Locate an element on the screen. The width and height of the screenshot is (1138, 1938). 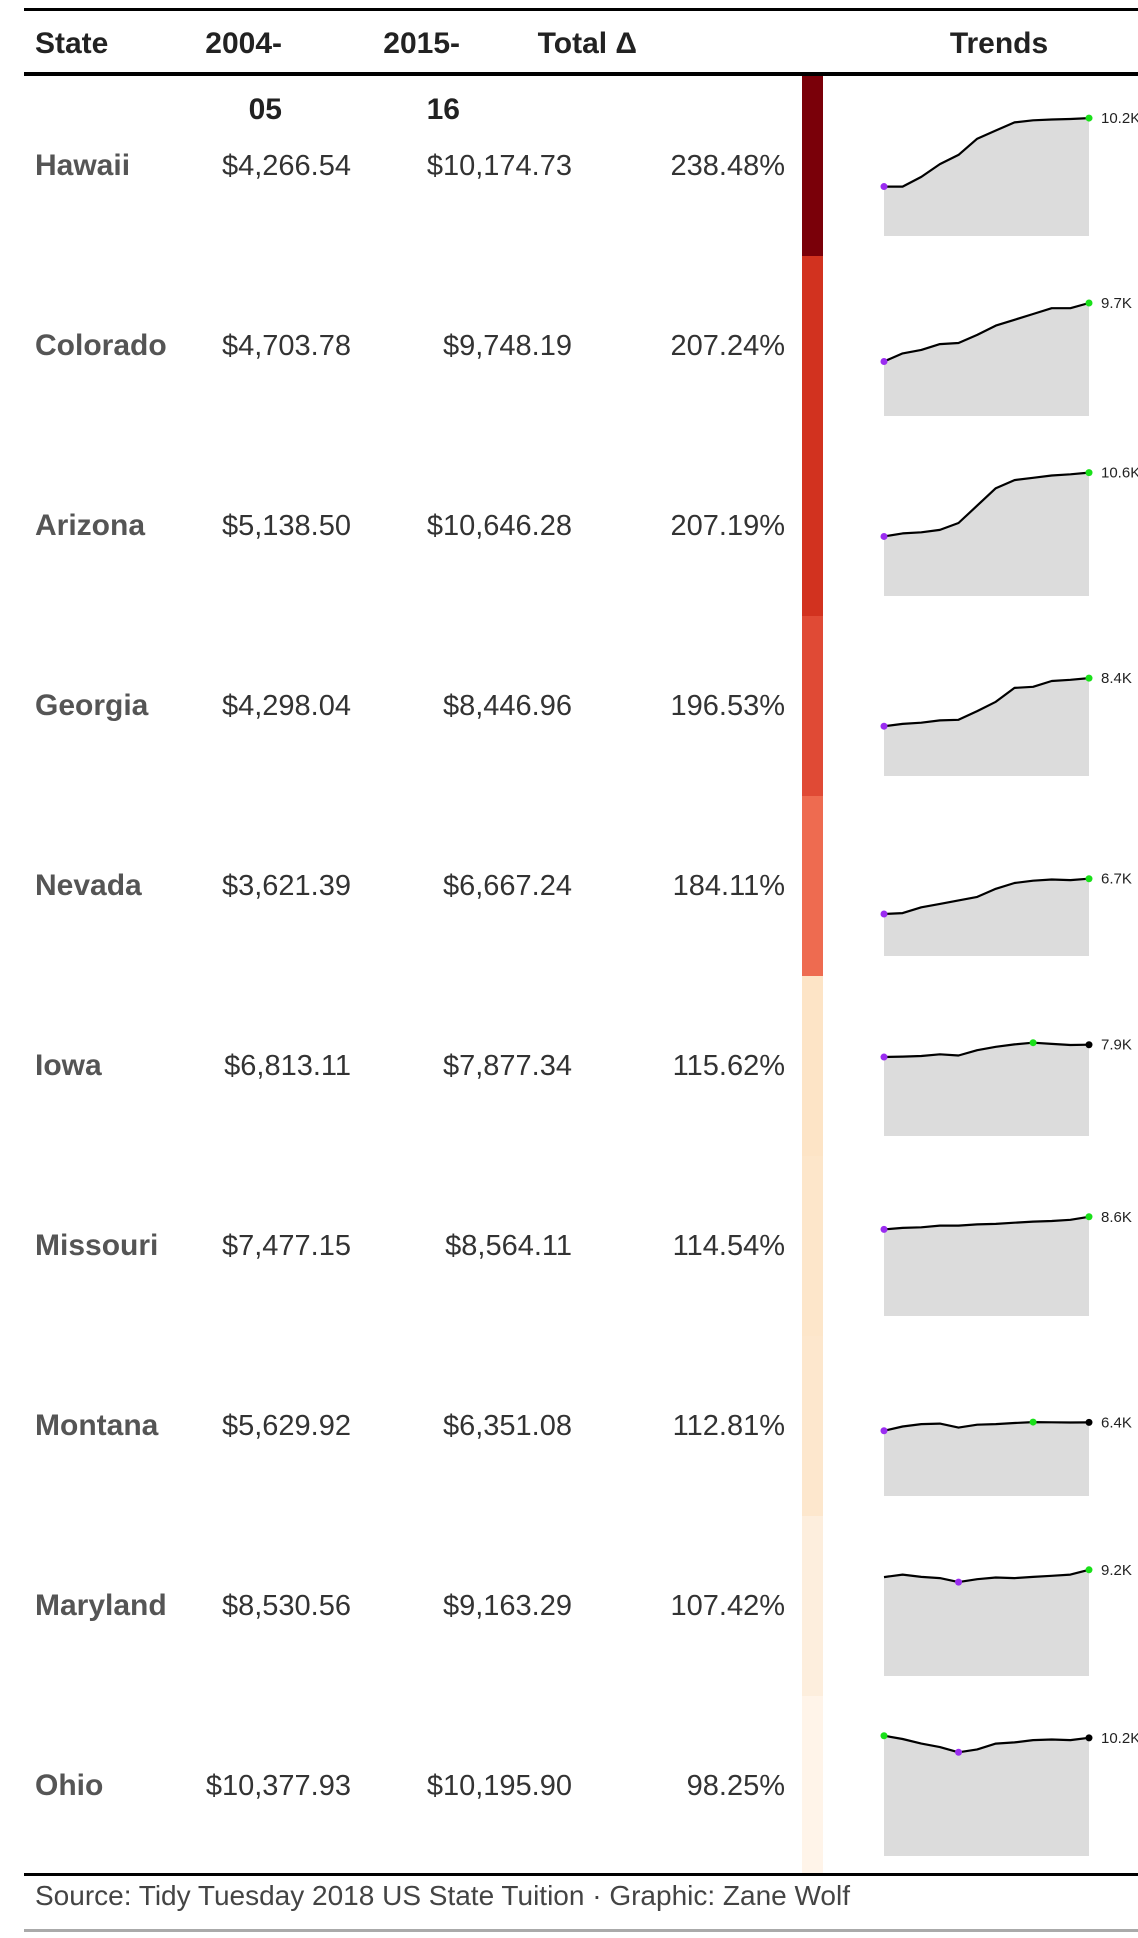
table-row: Montana $5,629.92 $6,351.08 112.81% 6.4K is located at coordinates (581, 1426).